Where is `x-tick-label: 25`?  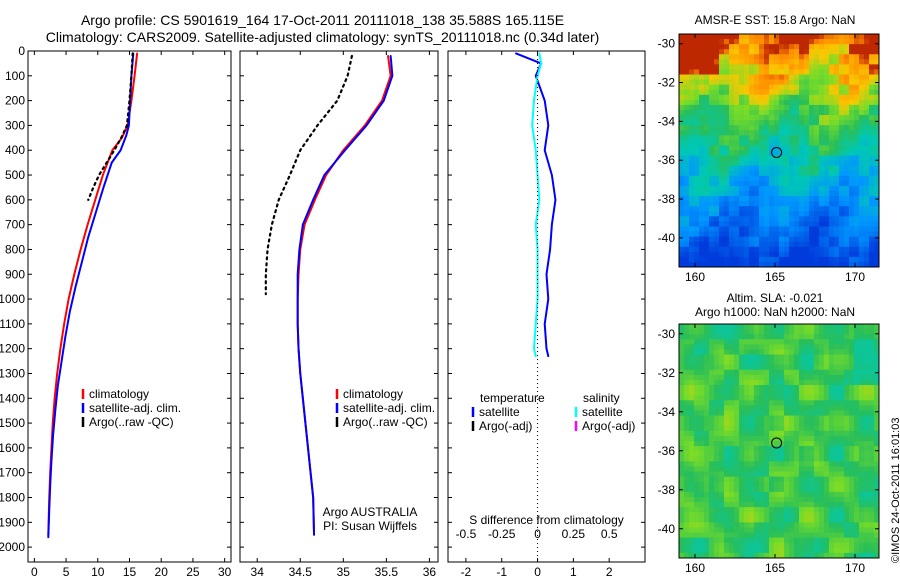 x-tick-label: 25 is located at coordinates (193, 572).